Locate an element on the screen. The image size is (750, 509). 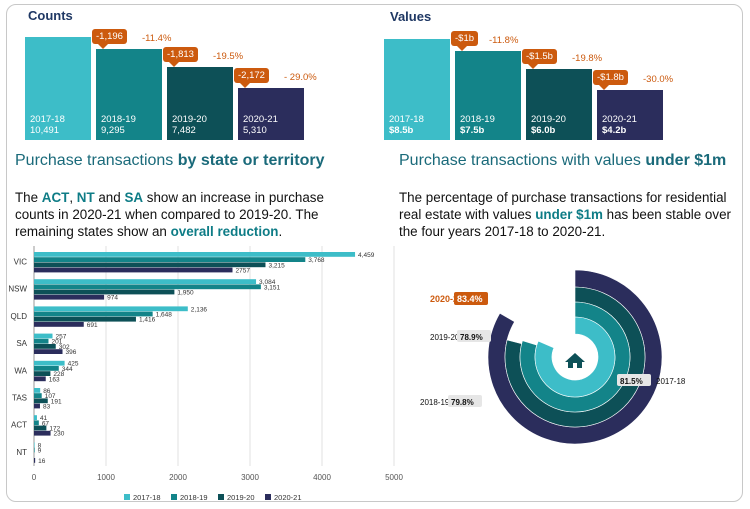
desc-segment: and is located at coordinates (109, 197).